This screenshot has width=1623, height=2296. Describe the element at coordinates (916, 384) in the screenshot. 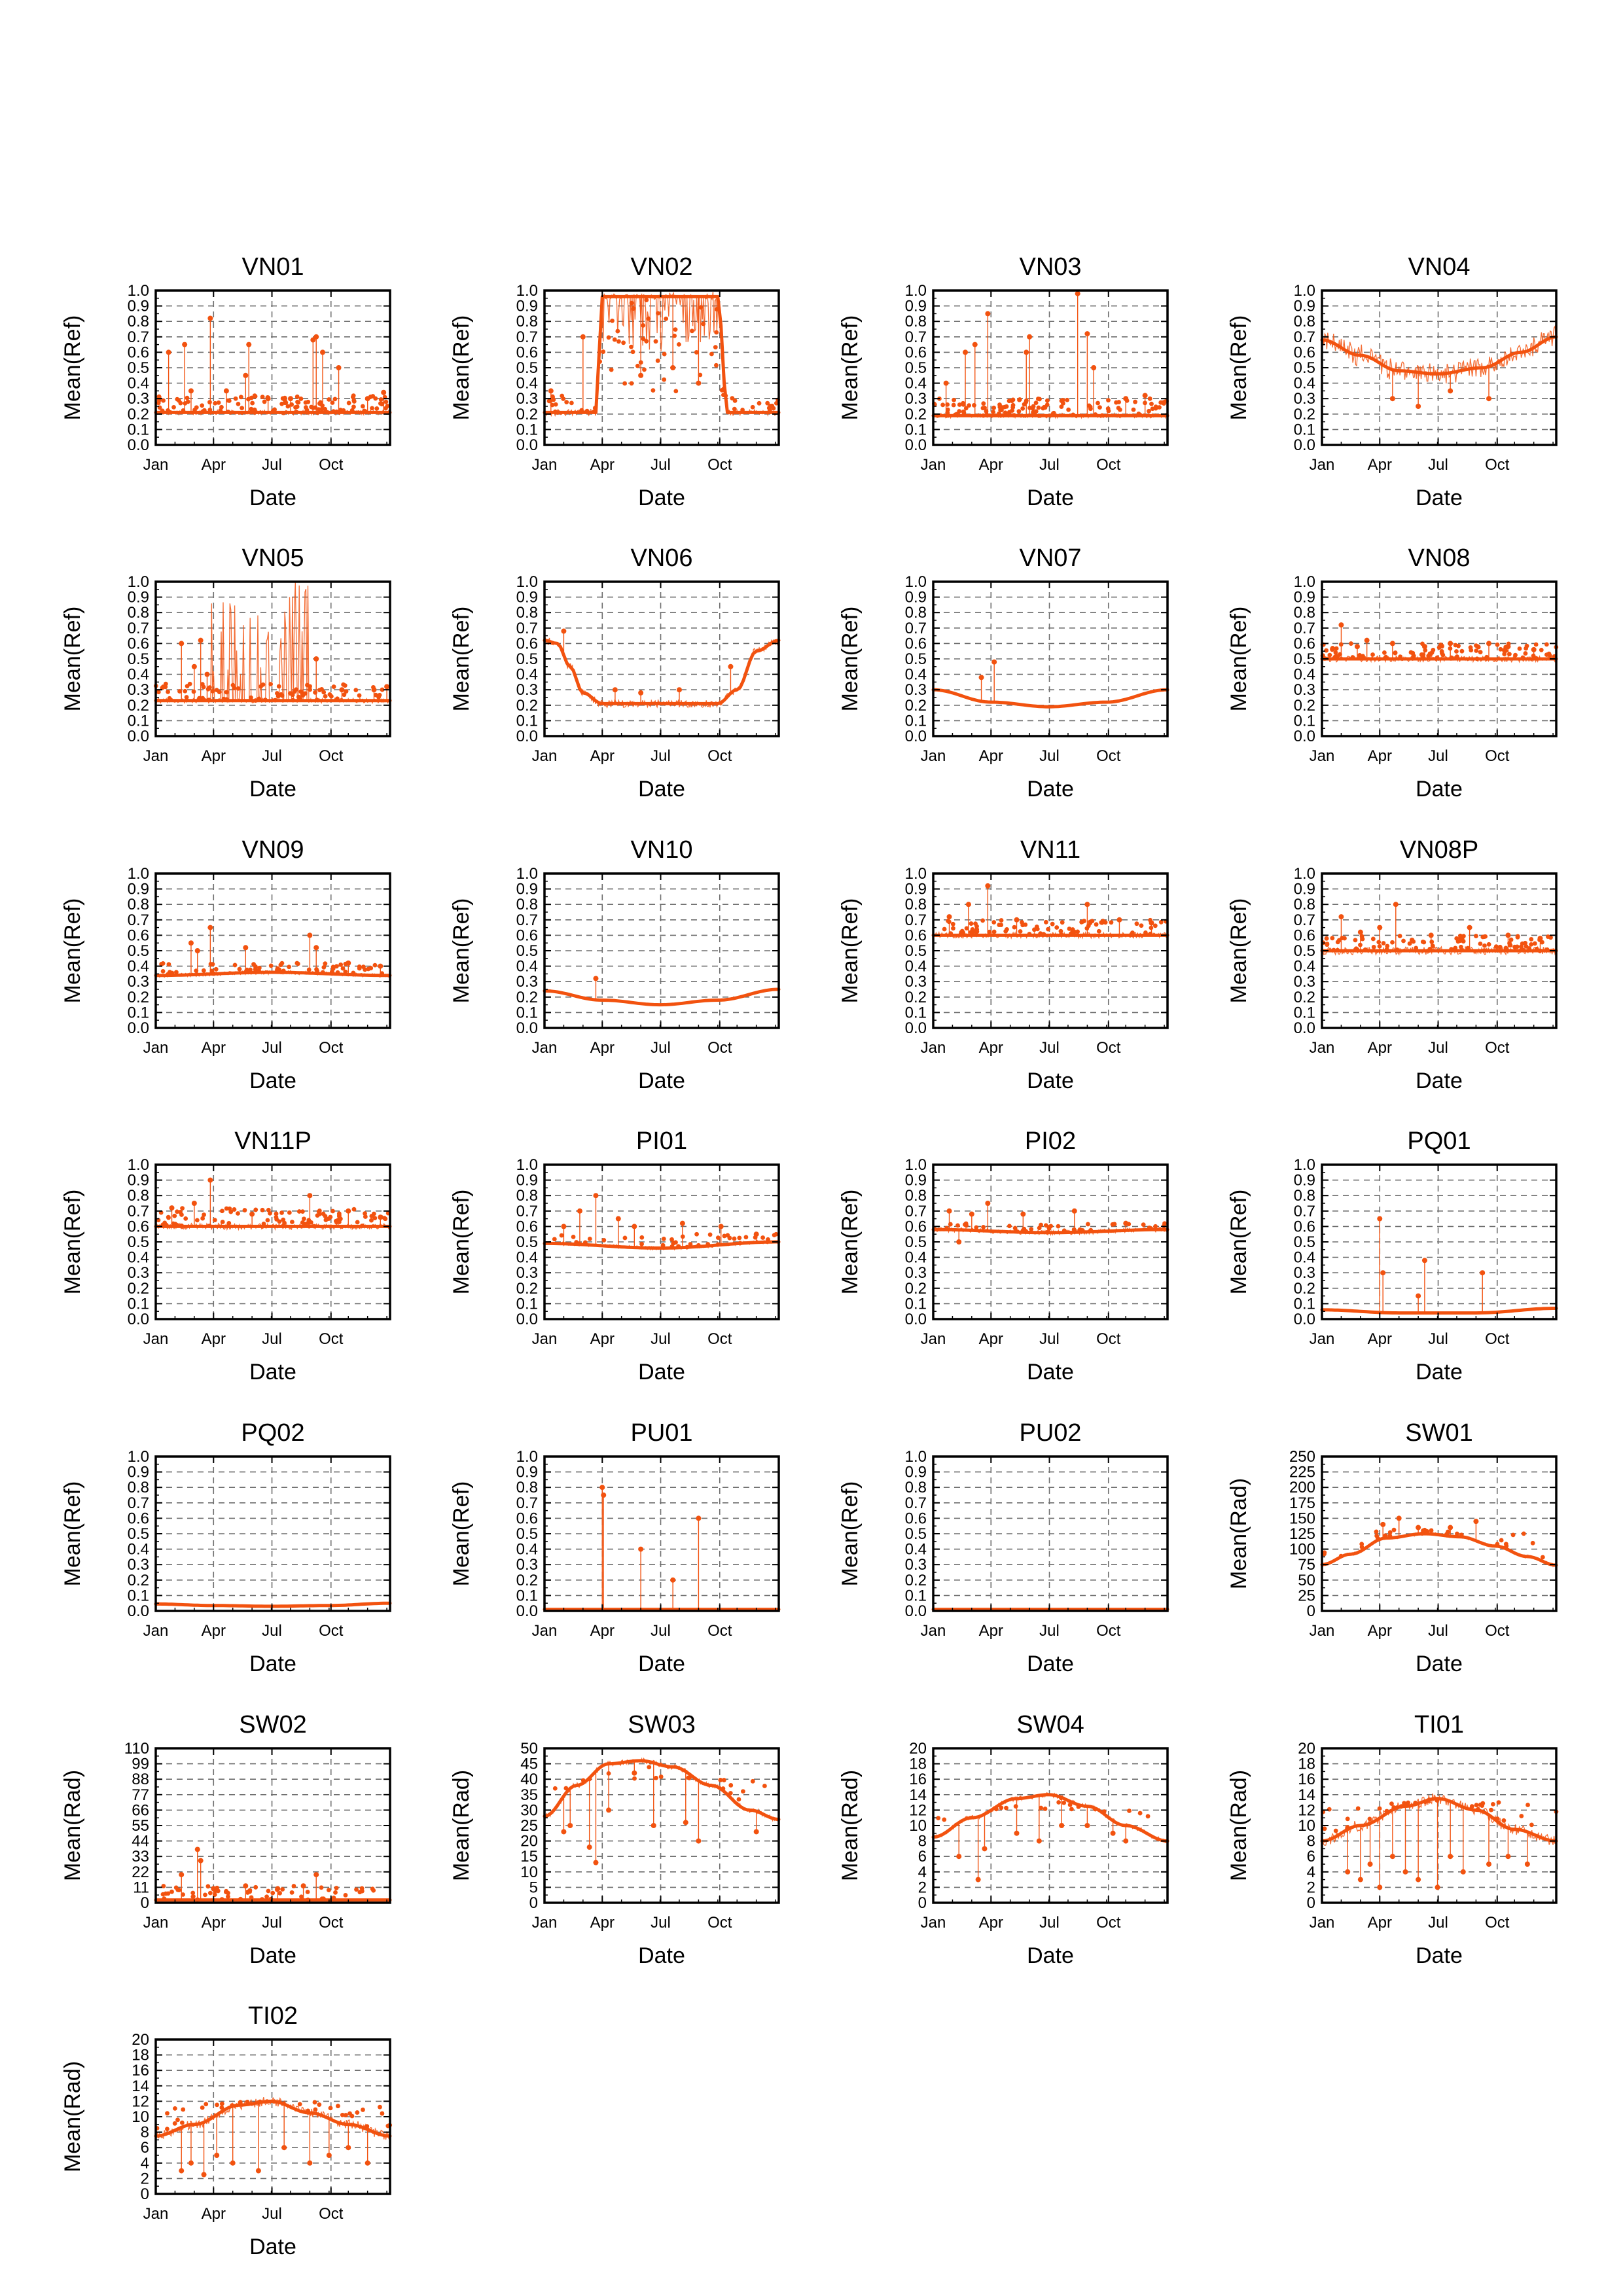

I see `y-tick-label: 0.4` at that location.